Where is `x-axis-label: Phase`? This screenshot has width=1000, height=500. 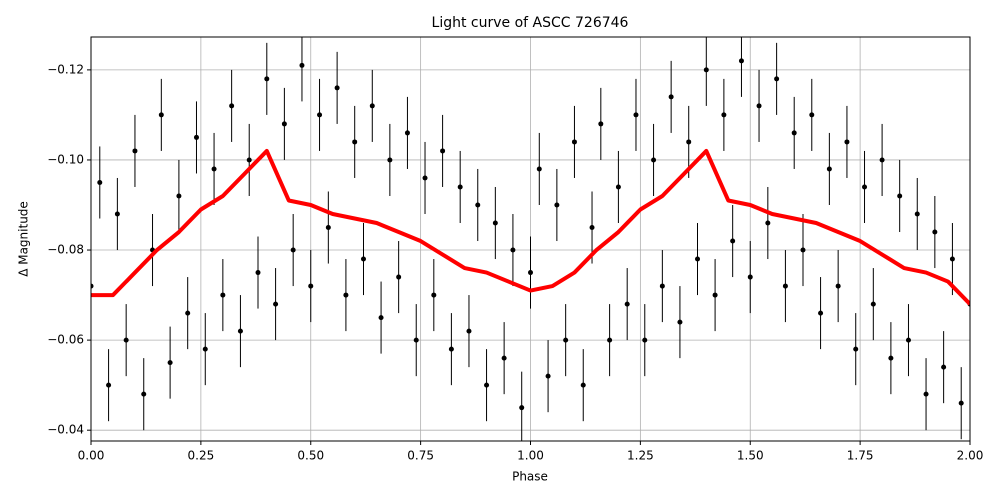 x-axis-label: Phase is located at coordinates (530, 477).